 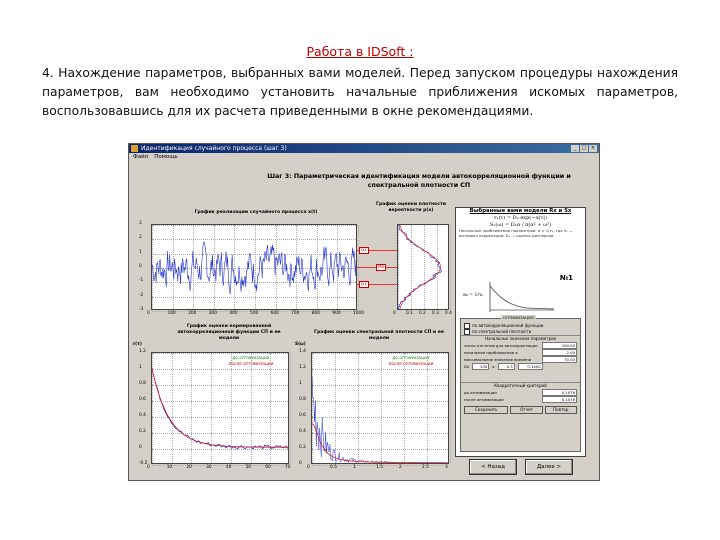 I want to click on x-tick-label: 1, so click(x=354, y=467).